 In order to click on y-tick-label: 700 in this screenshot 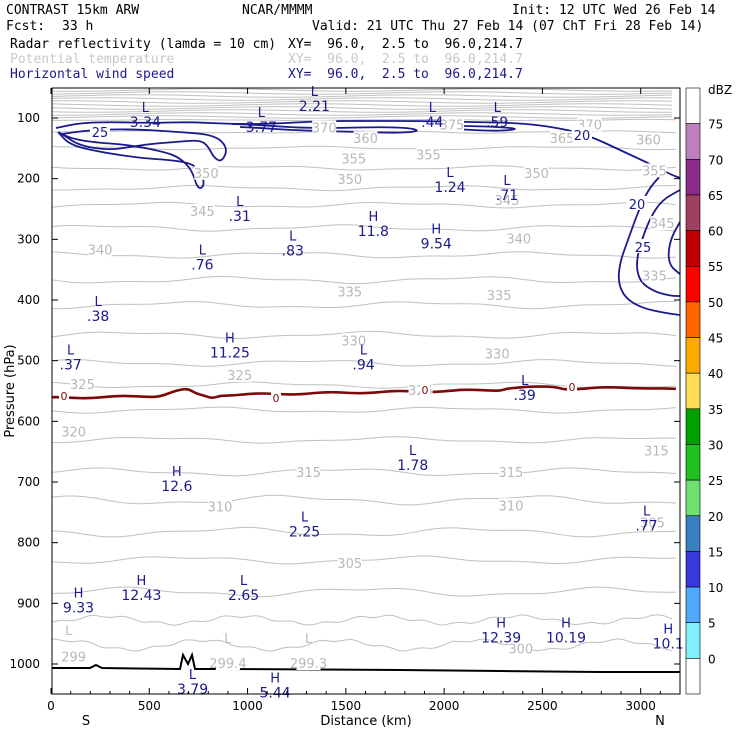, I will do `click(28, 482)`.